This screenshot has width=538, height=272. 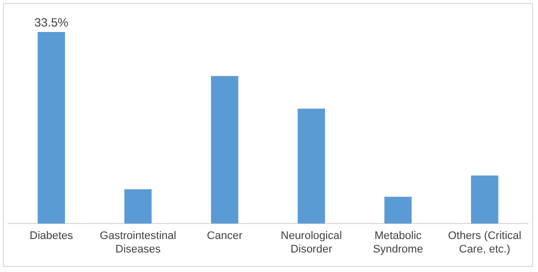 What do you see at coordinates (398, 243) in the screenshot?
I see `x-tick-label: Metabolic Syndrome` at bounding box center [398, 243].